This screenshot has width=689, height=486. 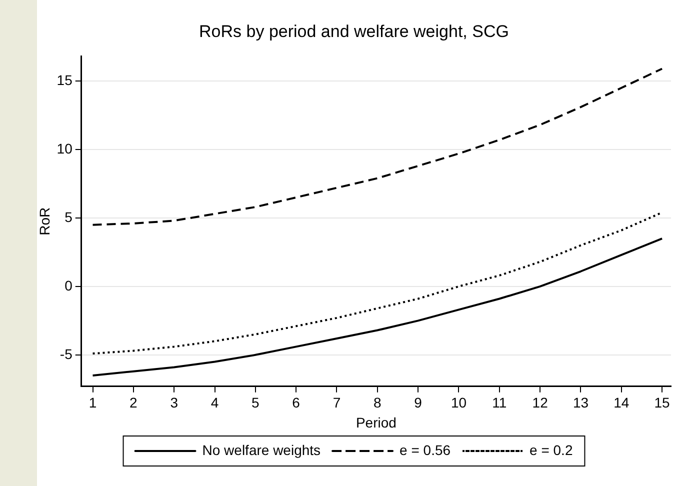 What do you see at coordinates (68, 216) in the screenshot?
I see `y-tick-label: 5` at bounding box center [68, 216].